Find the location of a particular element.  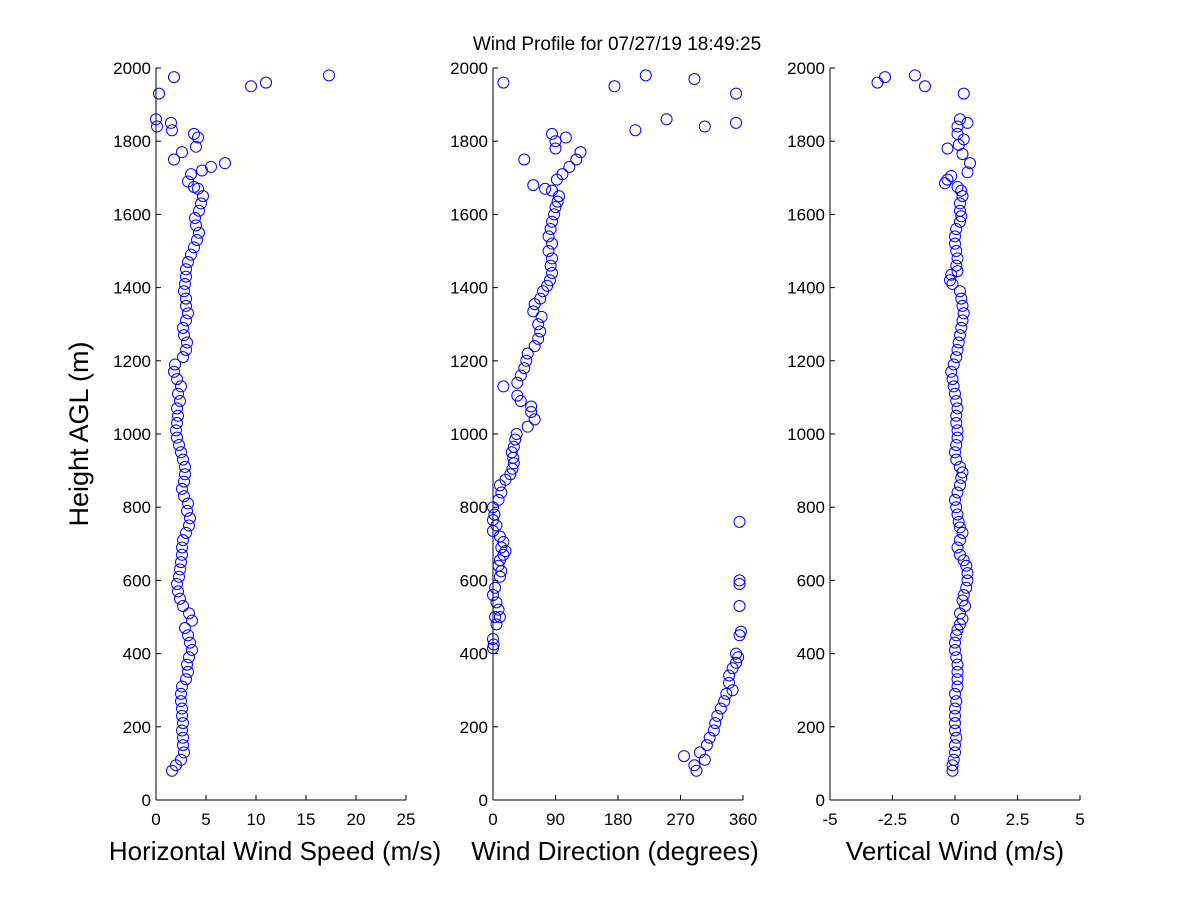

y-tick-label: 1200 is located at coordinates (806, 361).